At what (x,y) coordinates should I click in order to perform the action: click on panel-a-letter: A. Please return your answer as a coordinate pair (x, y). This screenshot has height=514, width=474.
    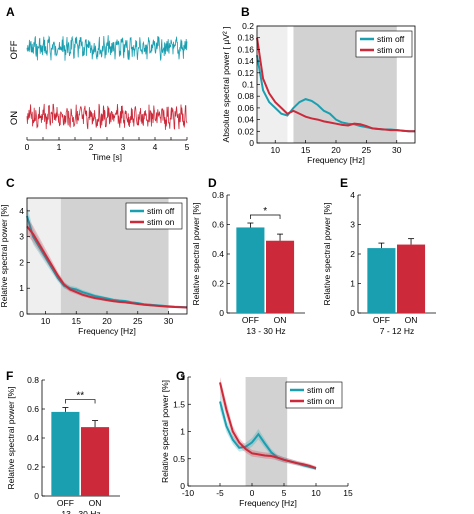
    Looking at the image, I should click on (10, 12).